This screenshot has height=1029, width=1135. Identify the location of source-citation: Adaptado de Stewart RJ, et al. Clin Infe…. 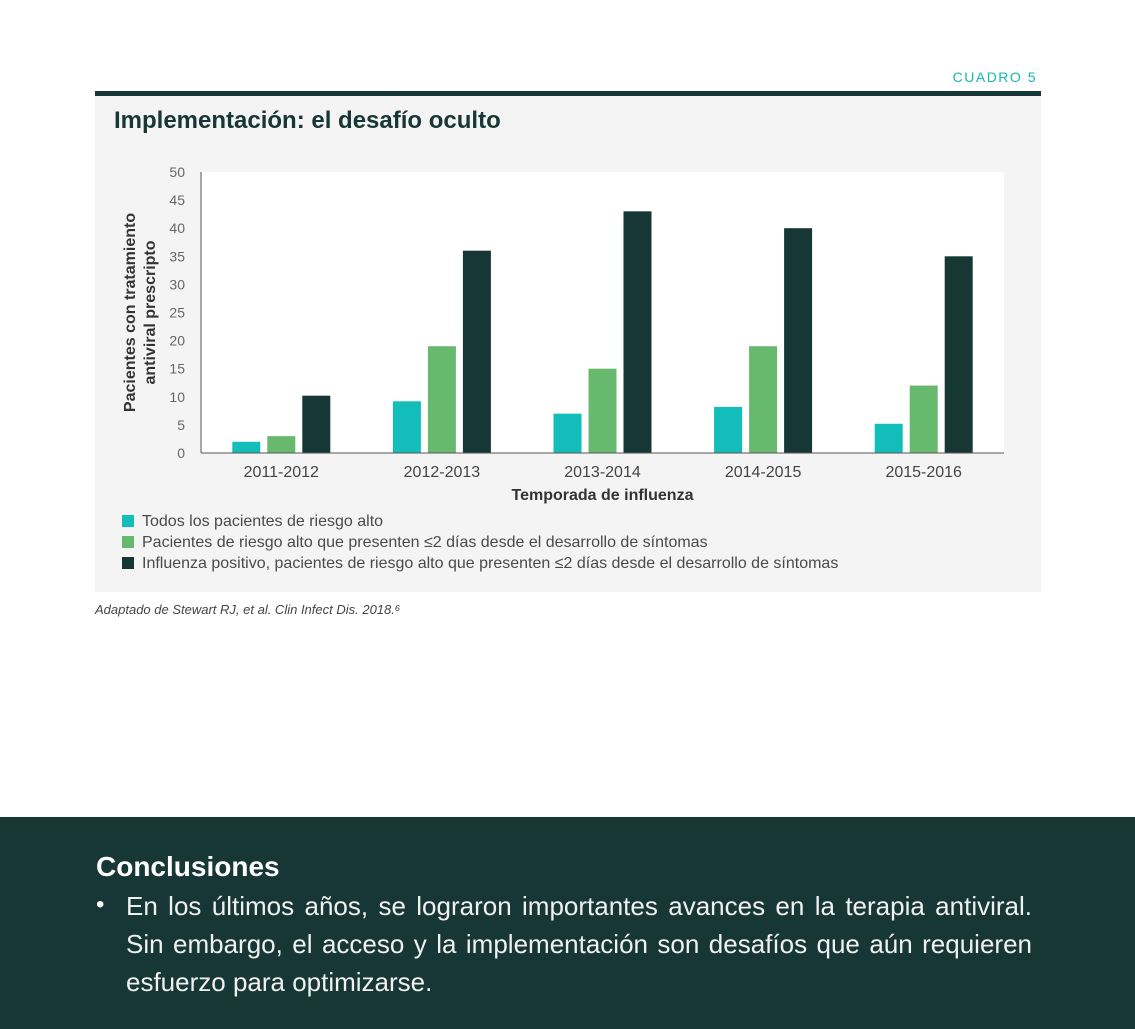
(248, 609).